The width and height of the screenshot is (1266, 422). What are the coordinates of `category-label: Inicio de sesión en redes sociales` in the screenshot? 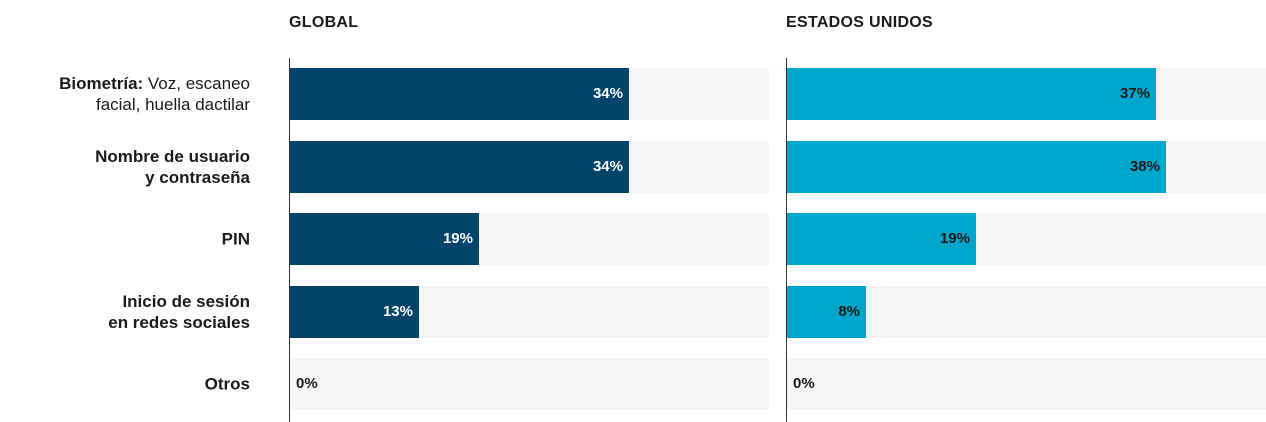 It's located at (179, 311).